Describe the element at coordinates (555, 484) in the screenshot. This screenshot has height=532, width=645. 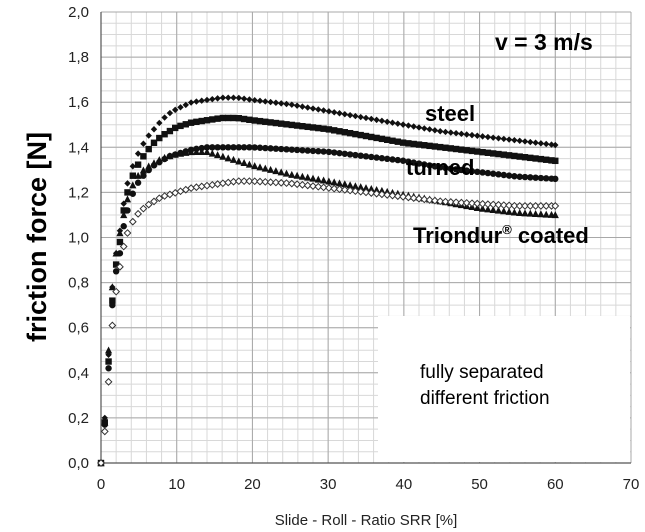
I see `x-tick-label: 60` at that location.